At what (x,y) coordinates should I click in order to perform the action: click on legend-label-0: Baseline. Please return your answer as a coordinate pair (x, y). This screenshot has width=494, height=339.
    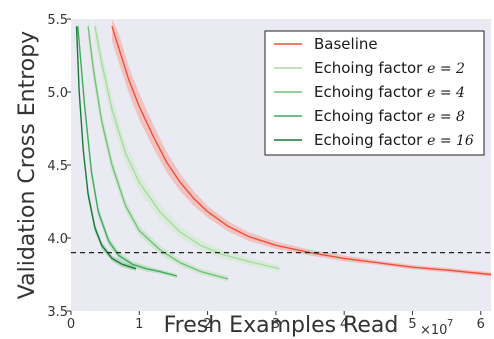
    Looking at the image, I should click on (346, 44).